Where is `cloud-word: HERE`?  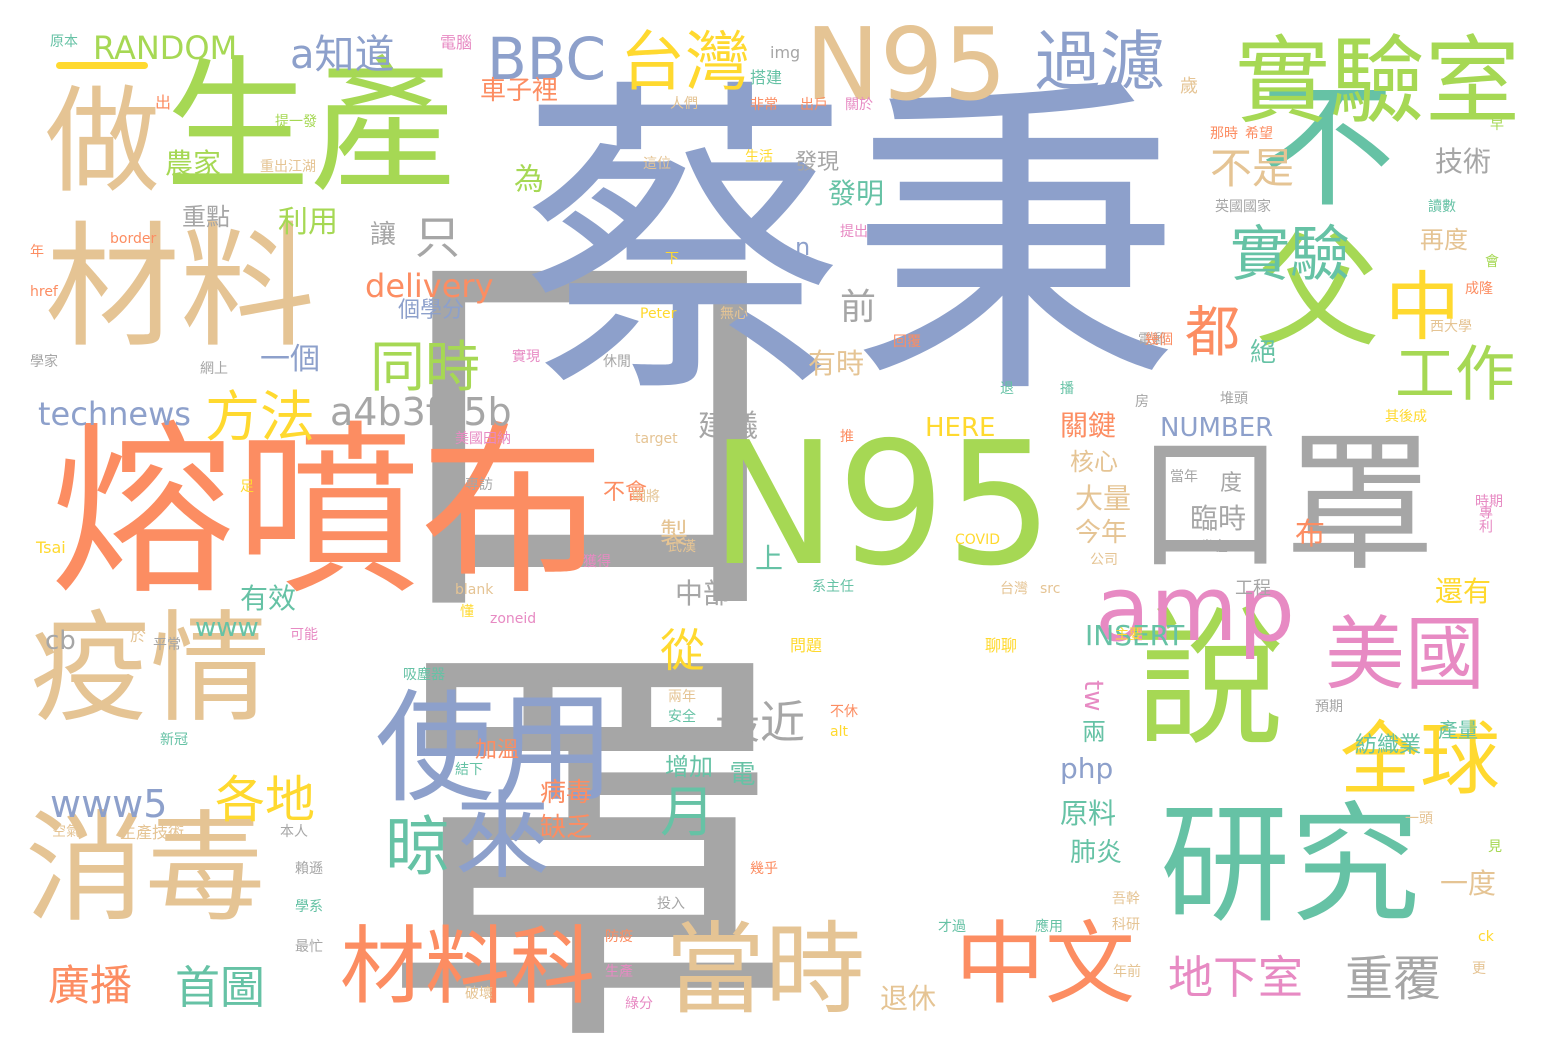 cloud-word: HERE is located at coordinates (960, 428).